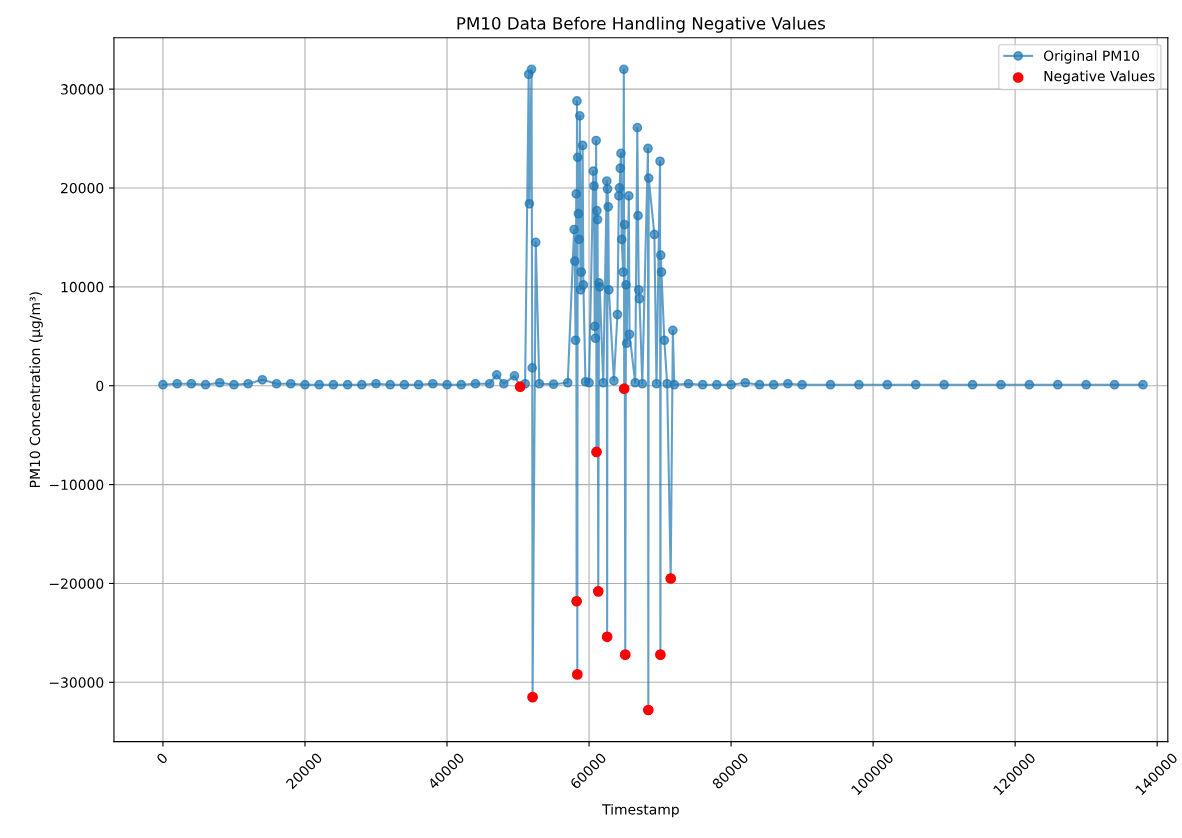  What do you see at coordinates (82, 89) in the screenshot?
I see `y-tick-label: 30000` at bounding box center [82, 89].